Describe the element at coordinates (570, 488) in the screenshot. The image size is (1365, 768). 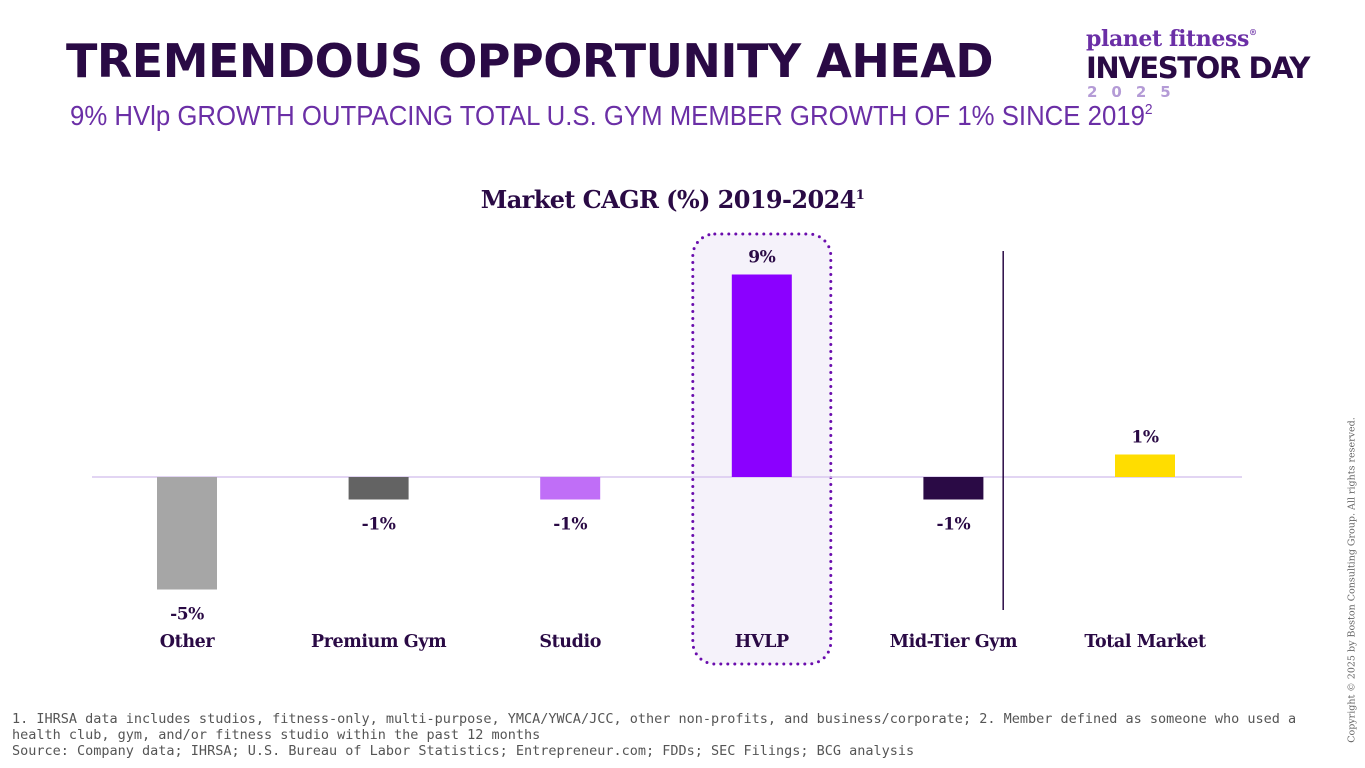
I see `bar-studio` at that location.